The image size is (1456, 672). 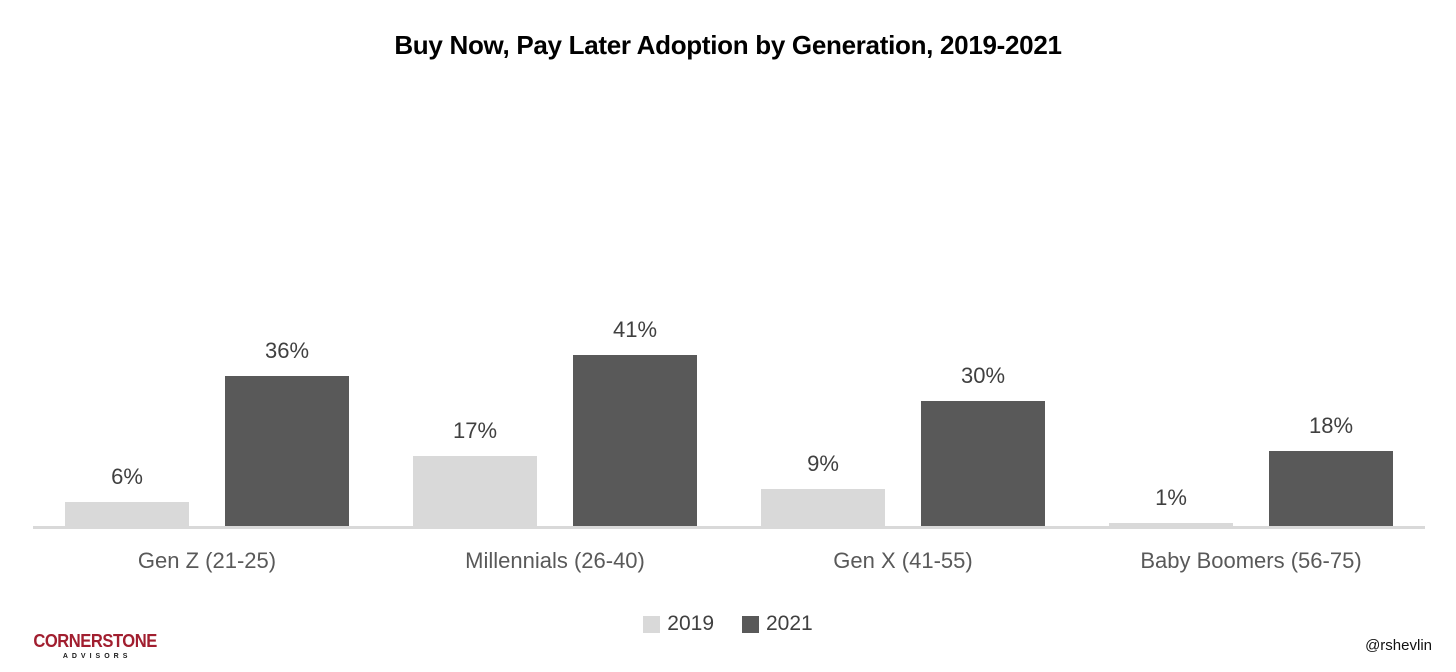 I want to click on data-label-2019-gen-z-21-25: 6%, so click(x=127, y=476).